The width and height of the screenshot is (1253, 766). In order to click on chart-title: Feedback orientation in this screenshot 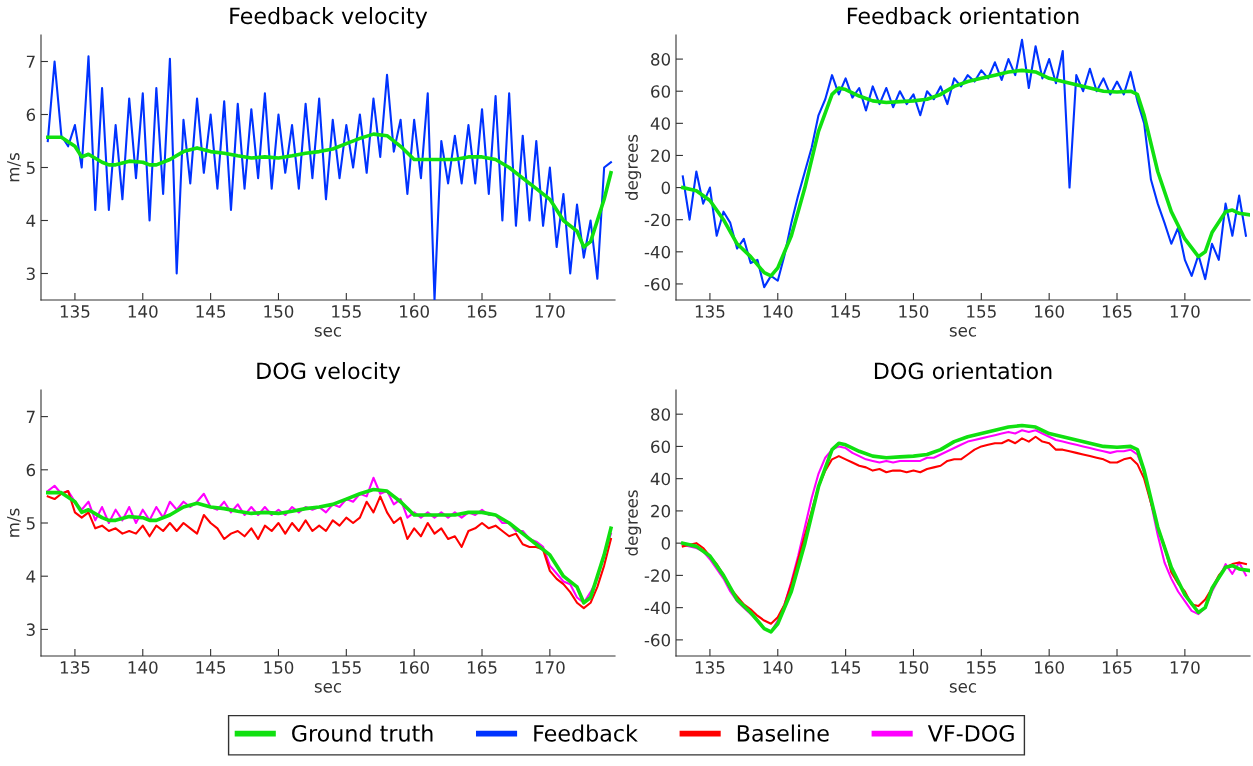, I will do `click(963, 16)`.